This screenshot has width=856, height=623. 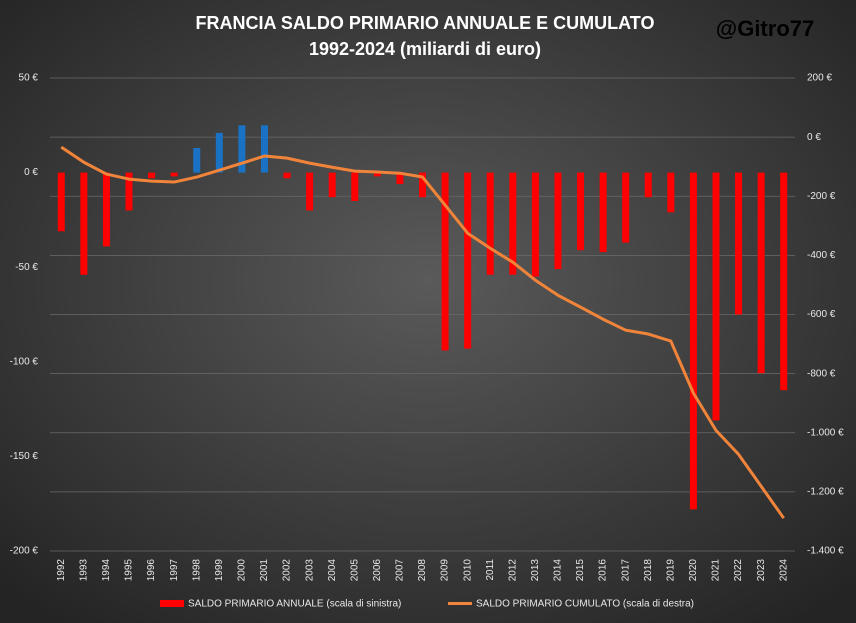 I want to click on x-tick-label: 2009, so click(x=445, y=570).